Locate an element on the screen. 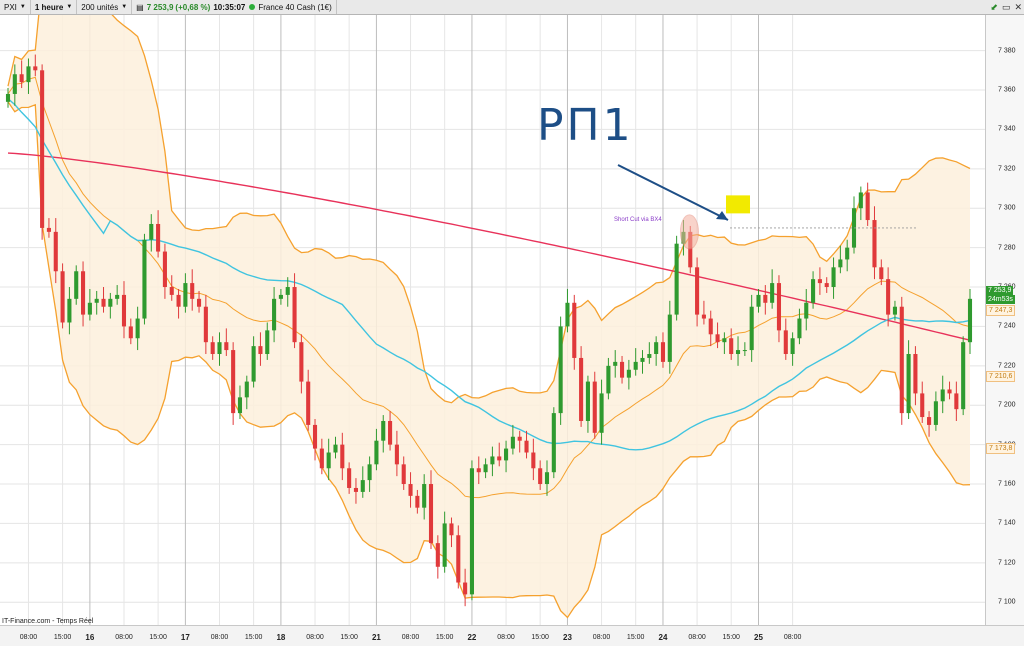 The height and width of the screenshot is (646, 1024). close-icon: ✕ is located at coordinates (1018, 6).